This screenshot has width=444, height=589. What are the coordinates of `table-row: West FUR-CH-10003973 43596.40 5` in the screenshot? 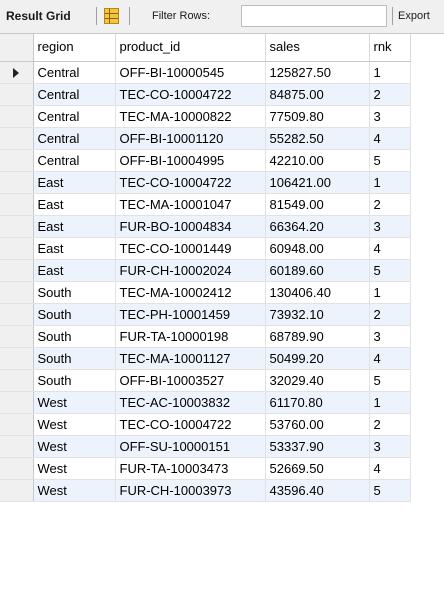 It's located at (205, 490).